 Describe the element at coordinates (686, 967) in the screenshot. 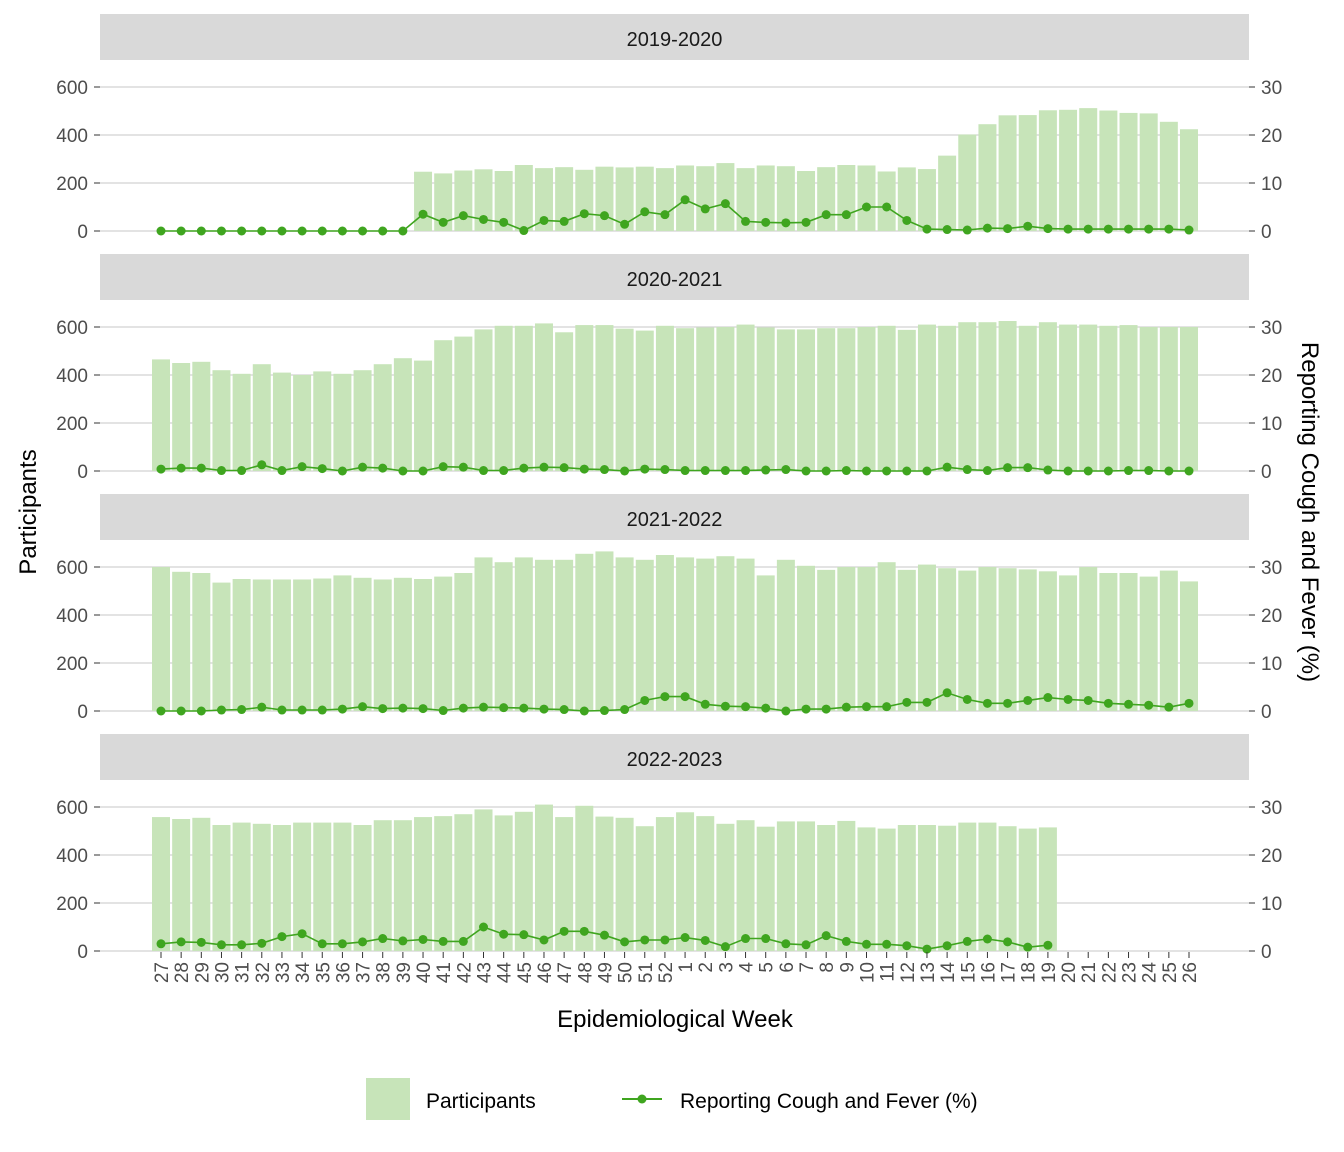

I see `x-tick-label: 1` at that location.